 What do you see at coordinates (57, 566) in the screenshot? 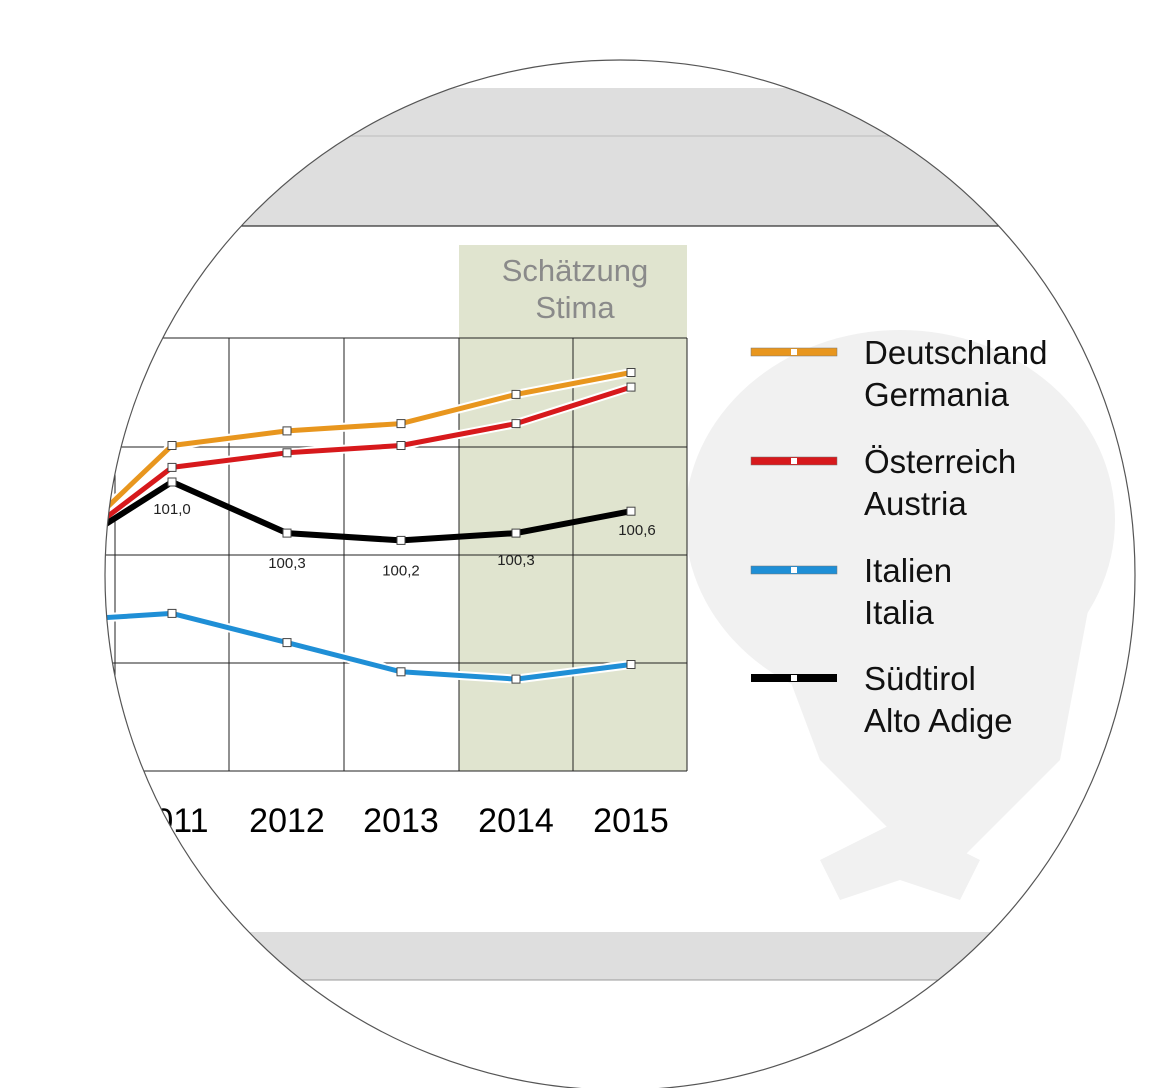
I see `data-label: 0,5` at bounding box center [57, 566].